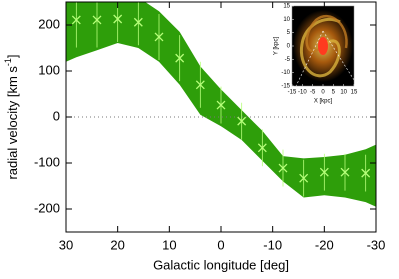 This screenshot has width=399, height=279. Describe the element at coordinates (47, 161) in the screenshot. I see `y-tick-label: -100` at that location.